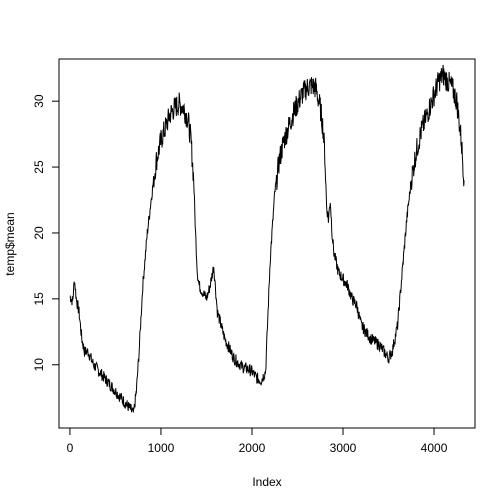  What do you see at coordinates (39, 167) in the screenshot?
I see `y-tick-label: 25` at bounding box center [39, 167].